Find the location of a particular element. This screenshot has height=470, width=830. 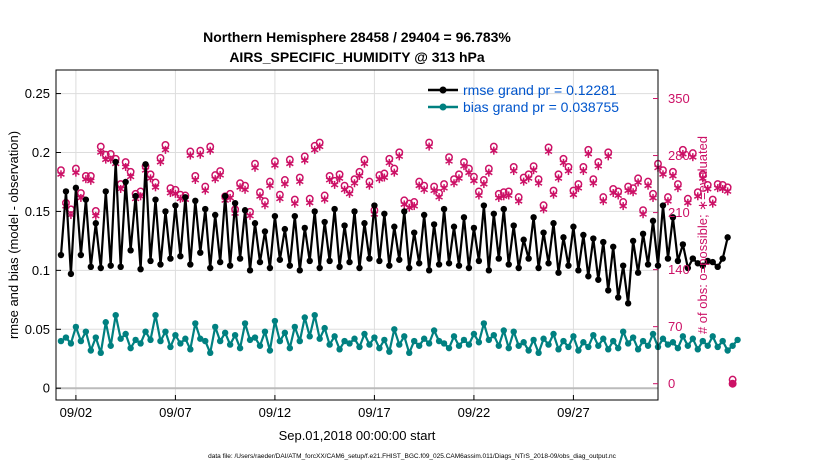

x-axis-ticks: 09/02 09/07 09/12 09/17 09/22 09/27 is located at coordinates (325, 407).